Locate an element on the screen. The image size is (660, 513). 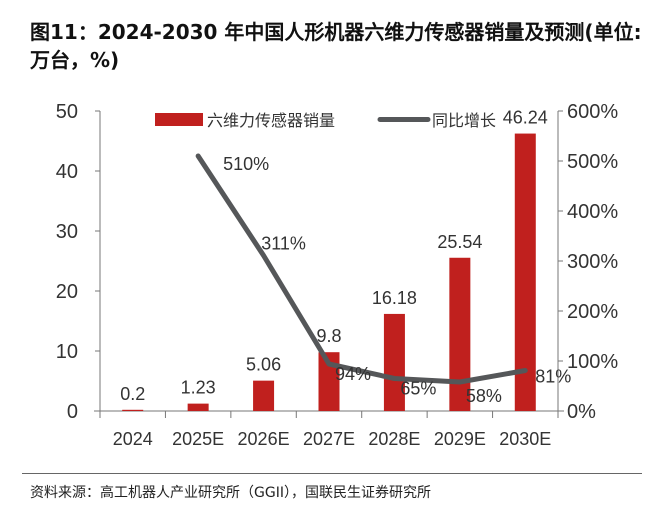
line-label: 311% is located at coordinates (283, 244).